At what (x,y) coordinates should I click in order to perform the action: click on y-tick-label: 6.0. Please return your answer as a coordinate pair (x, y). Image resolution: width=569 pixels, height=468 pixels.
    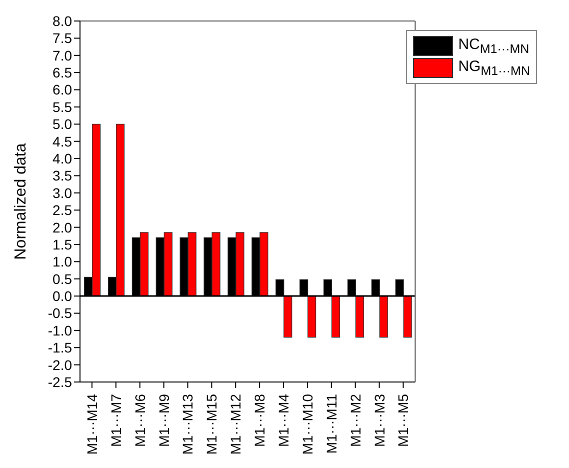
    Looking at the image, I should click on (62, 90).